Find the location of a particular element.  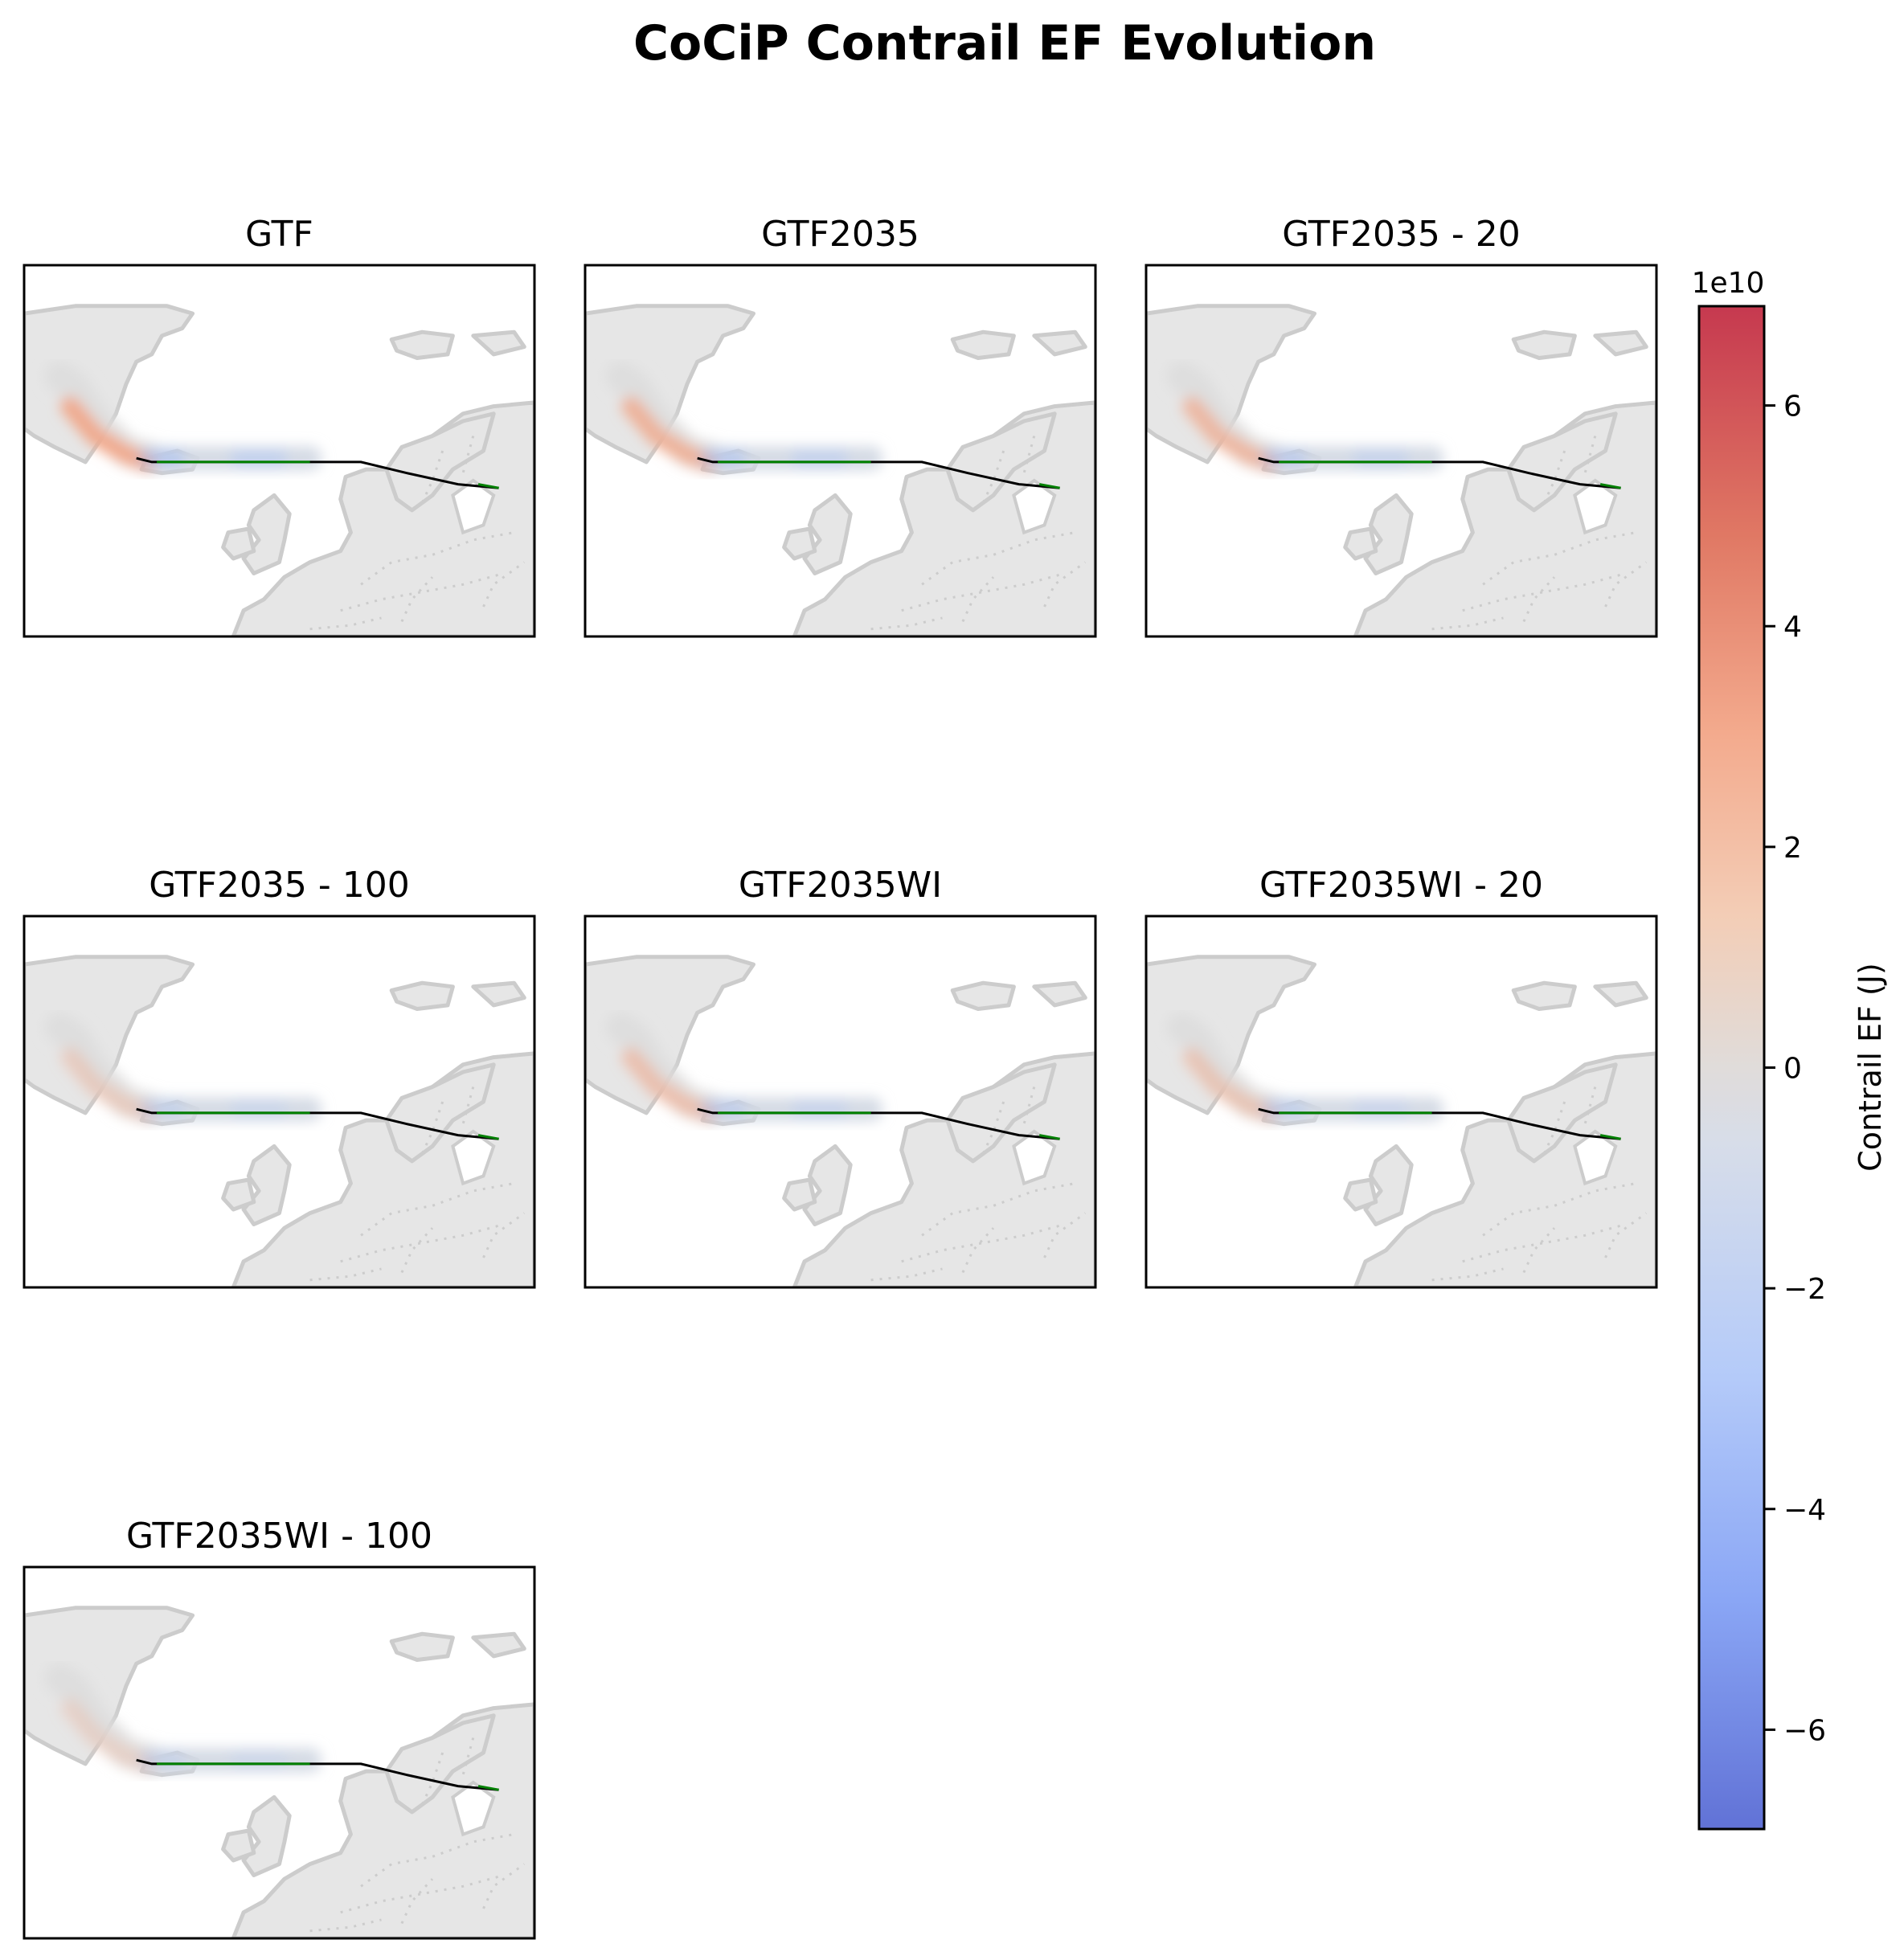

map-panel: GTF2035WI is located at coordinates (840, 1077).